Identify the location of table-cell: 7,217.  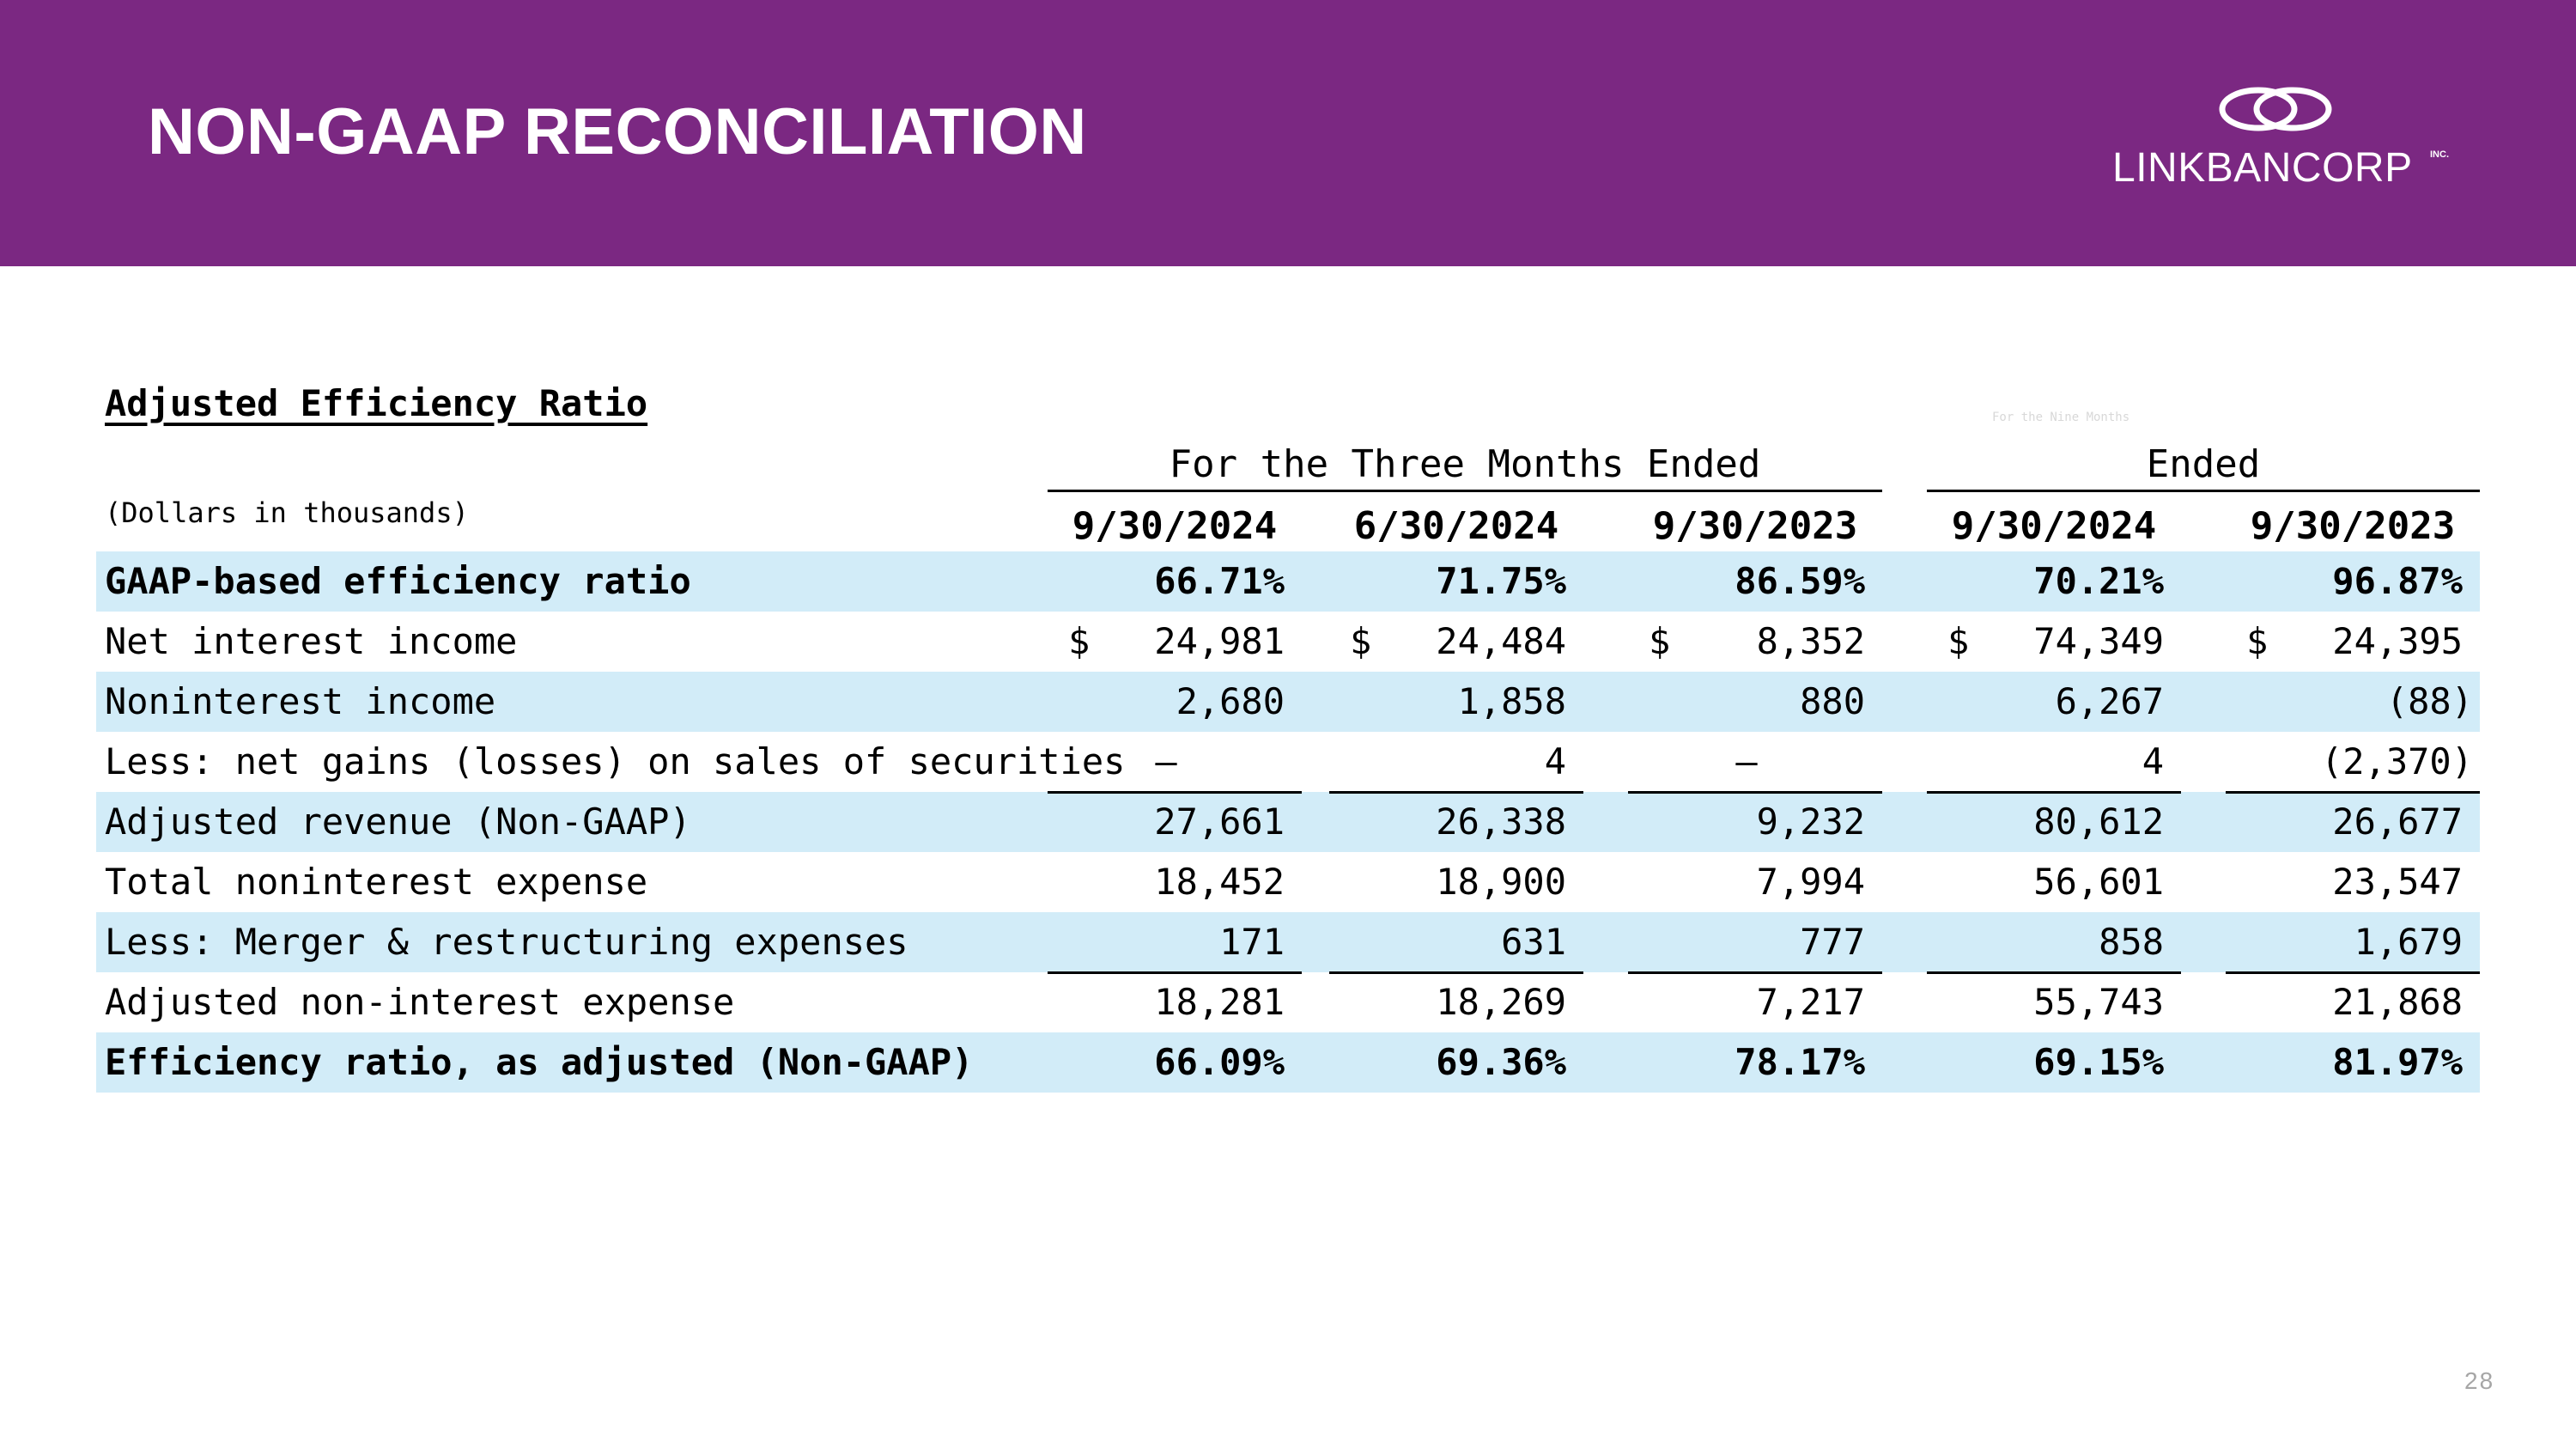
(1811, 1002).